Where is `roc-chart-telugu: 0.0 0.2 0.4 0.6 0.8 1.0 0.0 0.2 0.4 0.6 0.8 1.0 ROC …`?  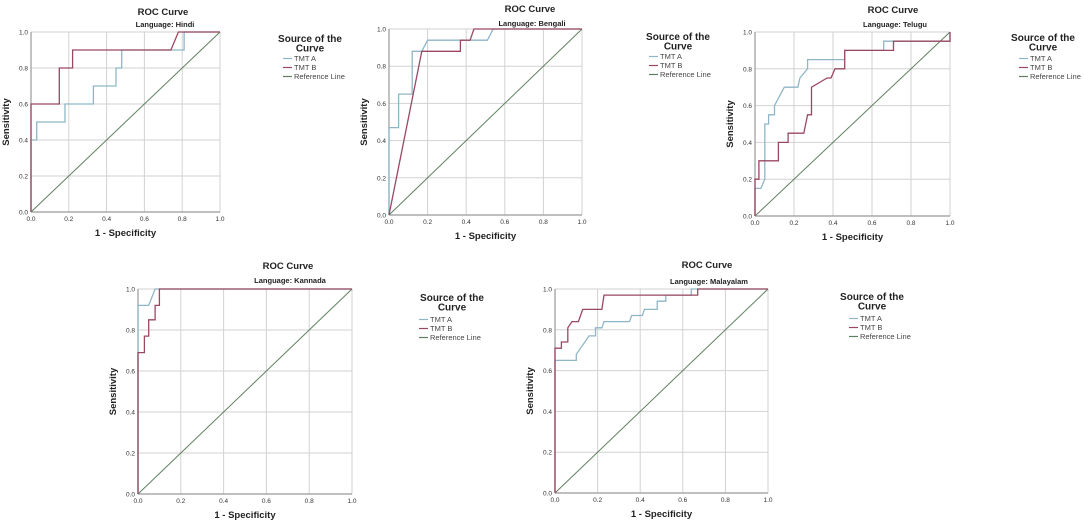
roc-chart-telugu: 0.0 0.2 0.4 0.6 0.8 1.0 0.0 0.2 0.4 0.6 0.8 1.0 ROC … is located at coordinates (903, 124).